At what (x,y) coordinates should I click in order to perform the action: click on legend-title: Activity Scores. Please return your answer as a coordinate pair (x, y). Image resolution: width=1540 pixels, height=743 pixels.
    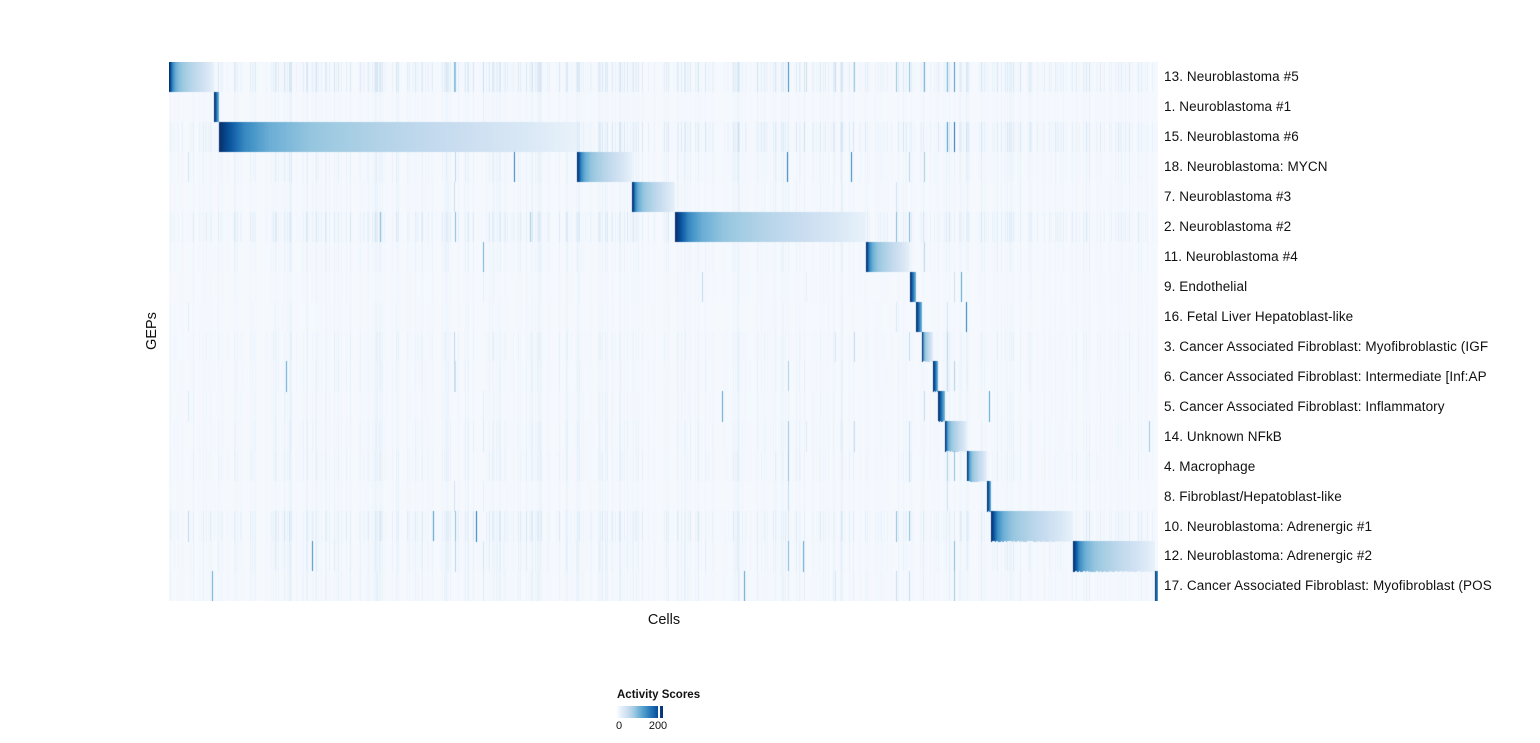
    Looking at the image, I should click on (659, 695).